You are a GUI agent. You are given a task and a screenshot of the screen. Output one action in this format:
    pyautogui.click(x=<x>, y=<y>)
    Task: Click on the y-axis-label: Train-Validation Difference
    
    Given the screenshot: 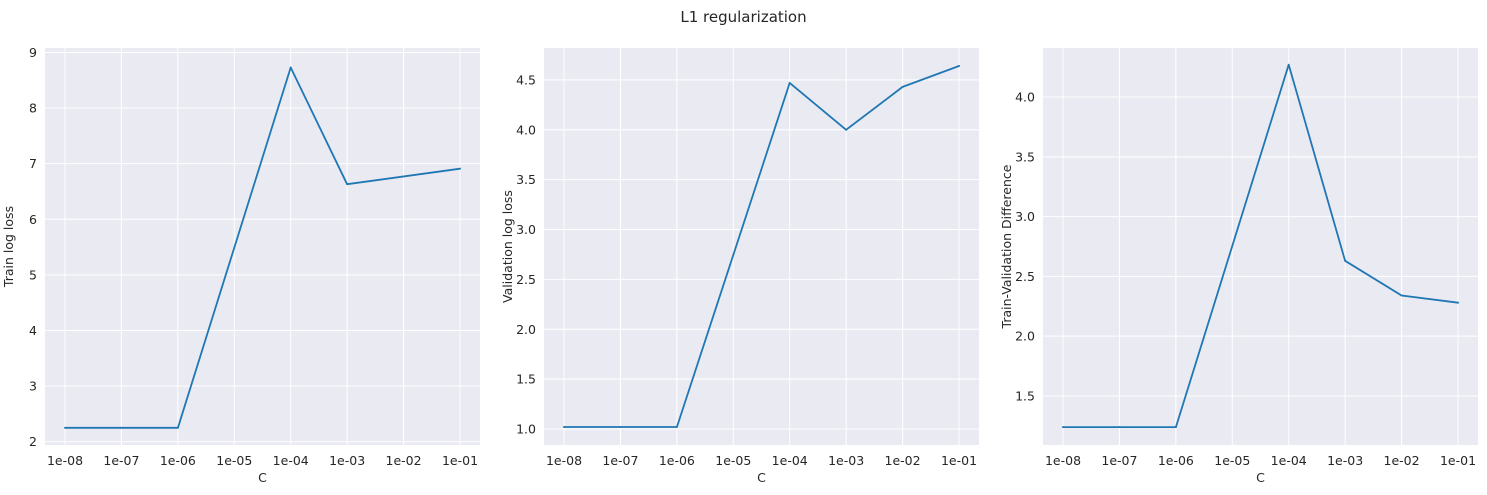 What is the action you would take?
    pyautogui.click(x=1006, y=246)
    